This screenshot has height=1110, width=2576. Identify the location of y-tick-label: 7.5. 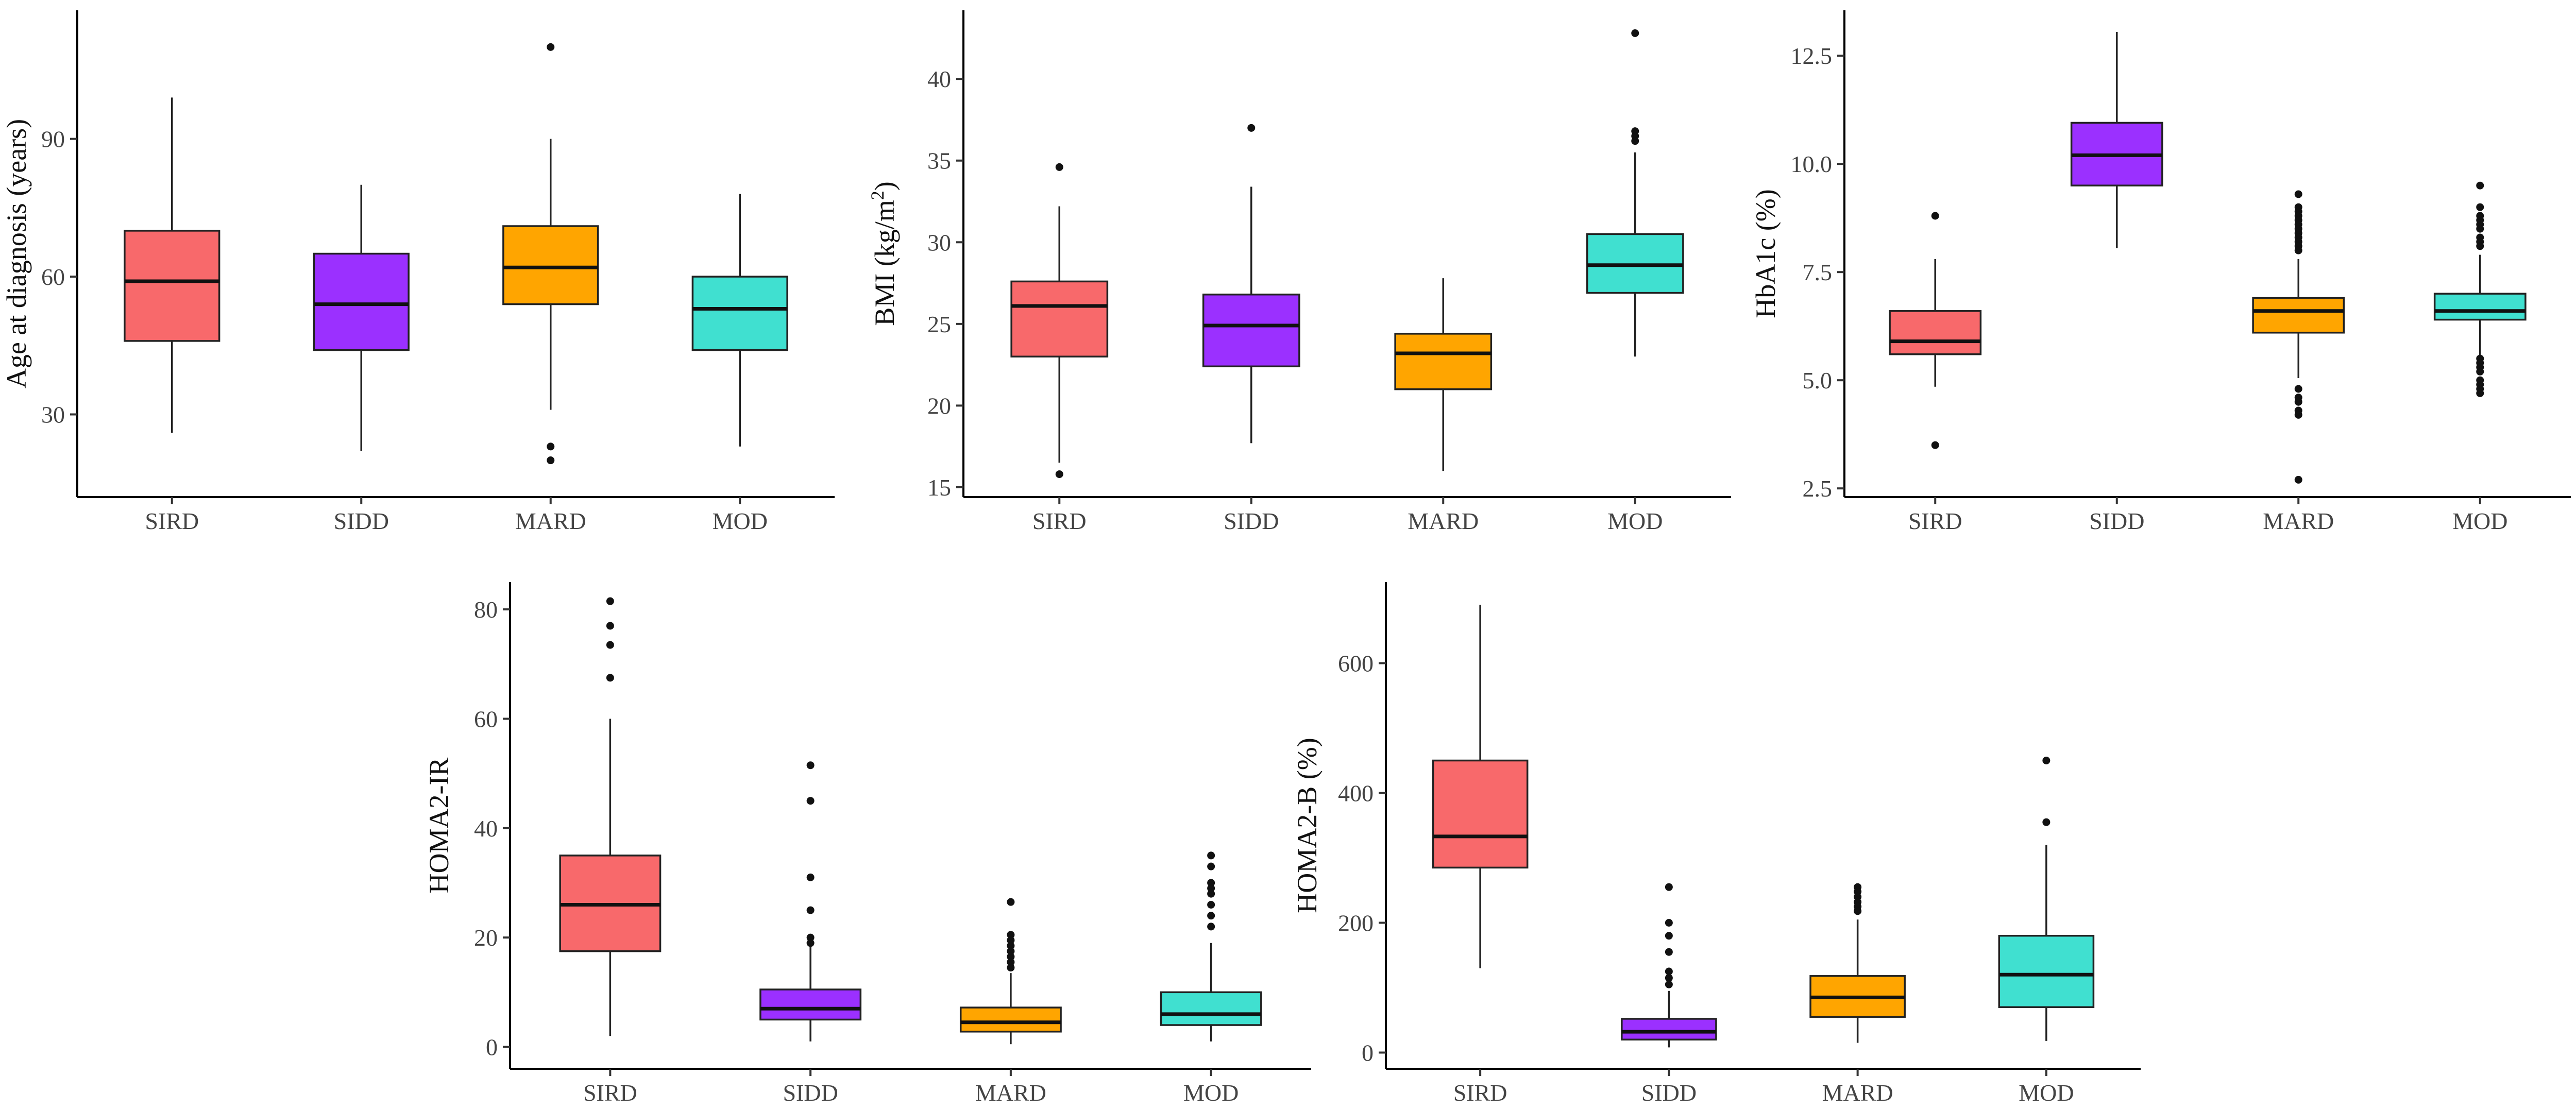
(1818, 272).